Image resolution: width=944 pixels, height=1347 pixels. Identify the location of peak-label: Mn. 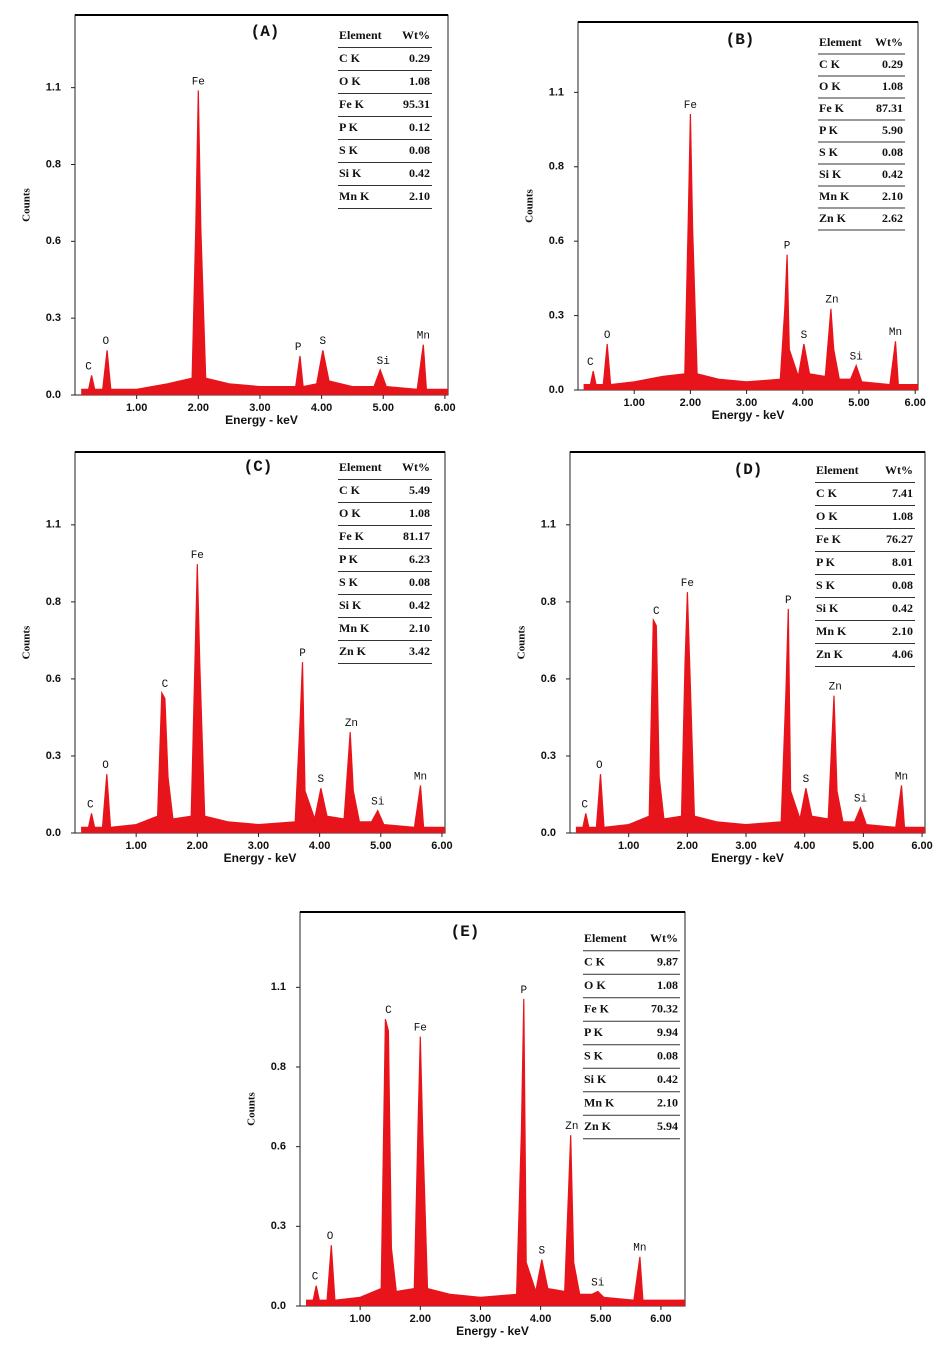
(895, 333).